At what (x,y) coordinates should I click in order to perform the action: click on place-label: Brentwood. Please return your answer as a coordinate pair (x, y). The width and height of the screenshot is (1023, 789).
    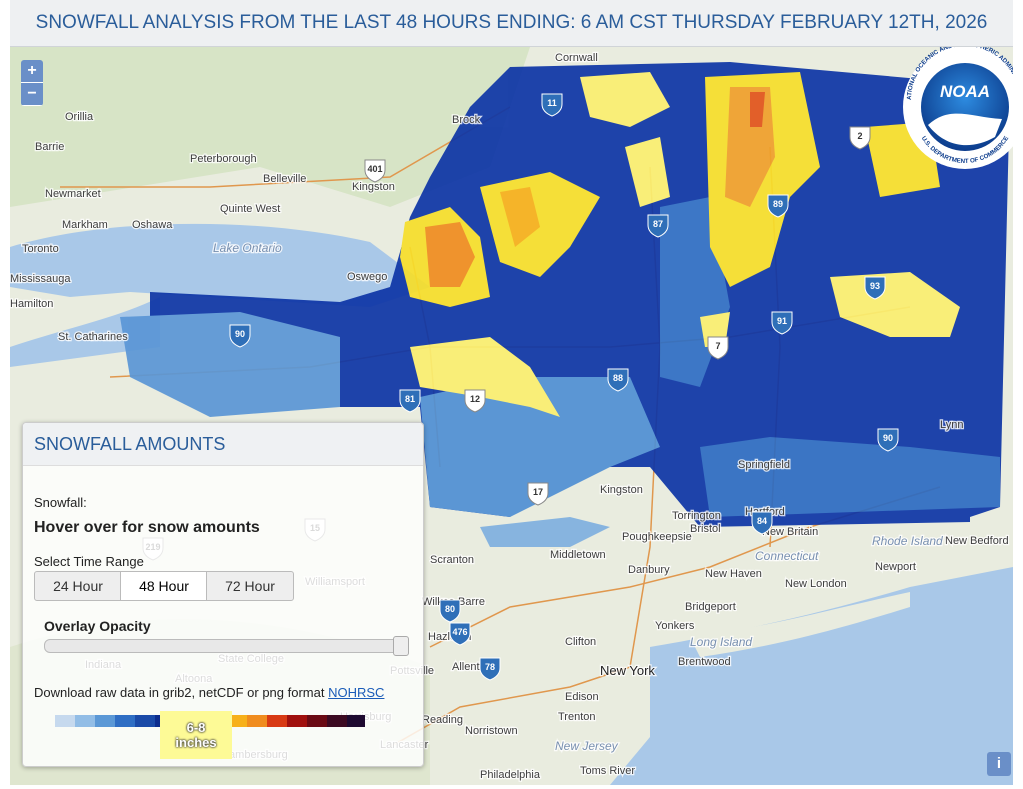
    Looking at the image, I should click on (704, 662).